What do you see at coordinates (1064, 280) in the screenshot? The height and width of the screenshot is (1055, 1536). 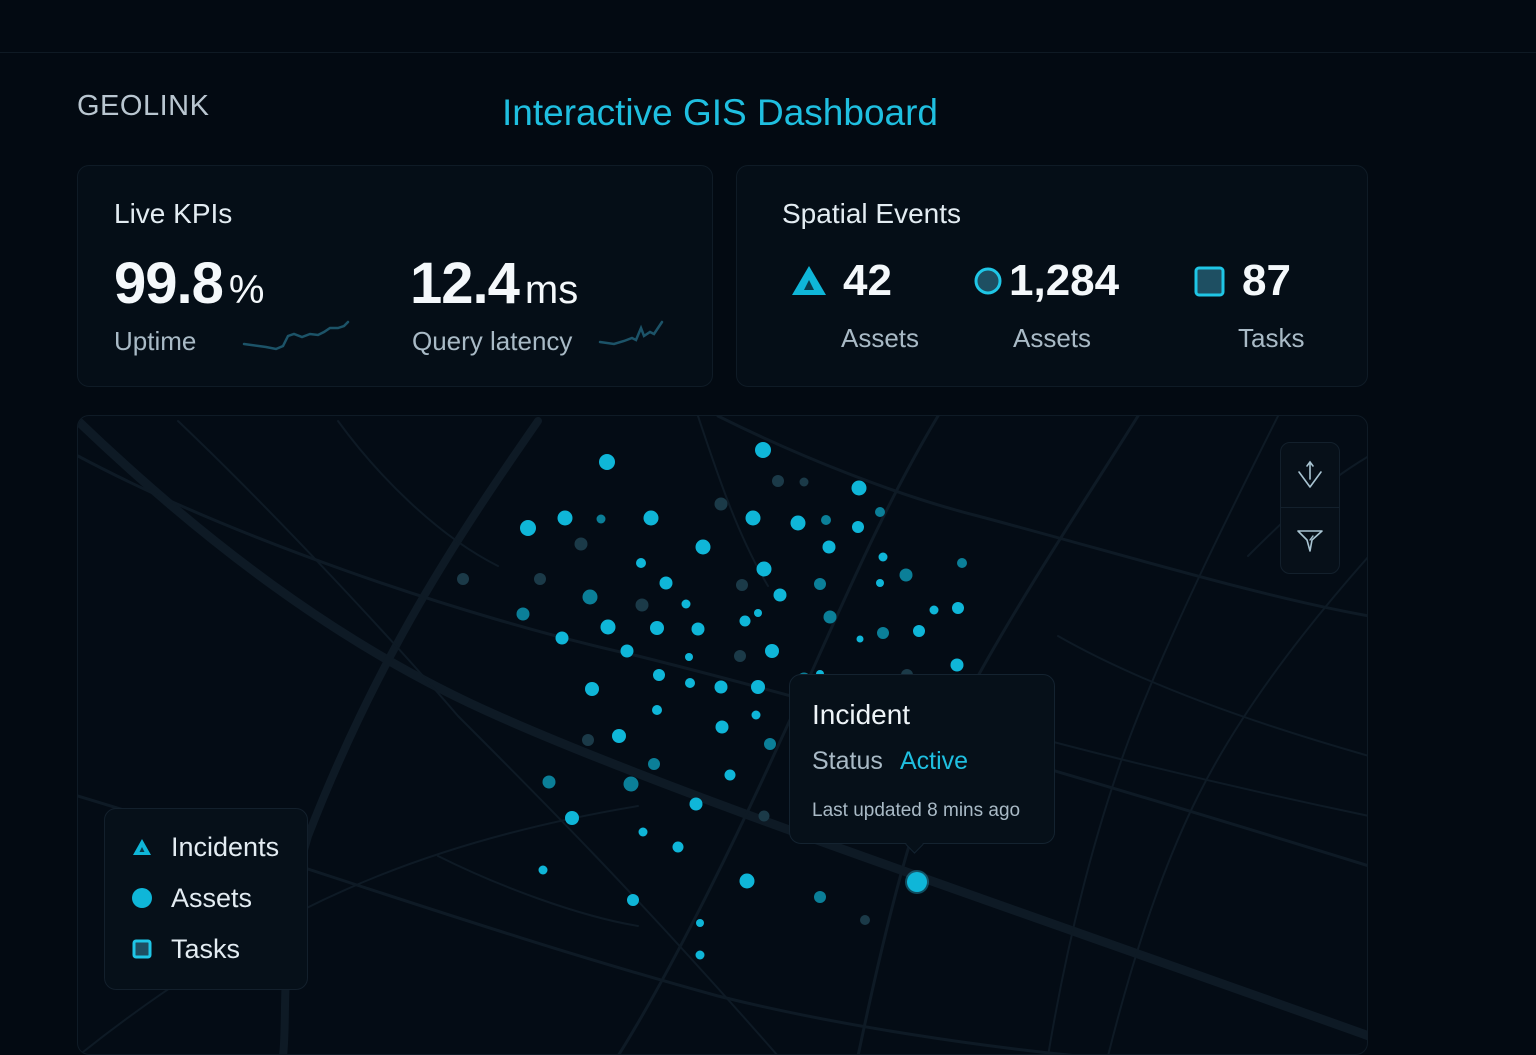 I see `assets-count: 1,284` at bounding box center [1064, 280].